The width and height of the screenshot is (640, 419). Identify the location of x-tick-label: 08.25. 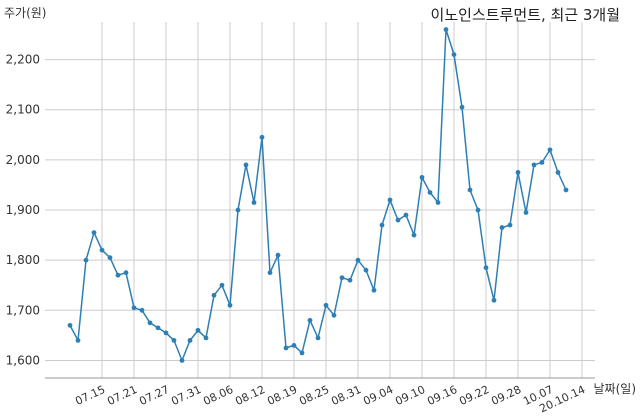
(314, 395).